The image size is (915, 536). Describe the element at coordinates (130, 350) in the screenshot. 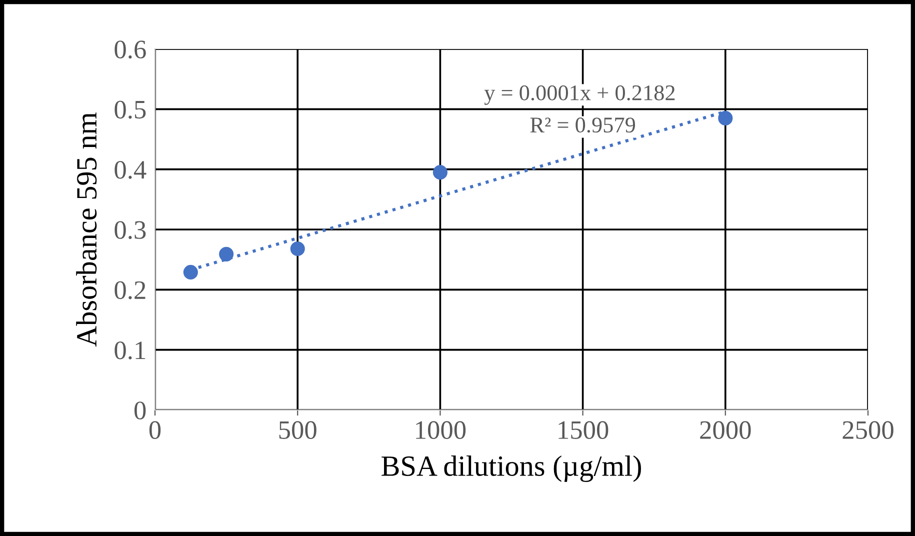

I see `y-tick-label: 0.1` at that location.